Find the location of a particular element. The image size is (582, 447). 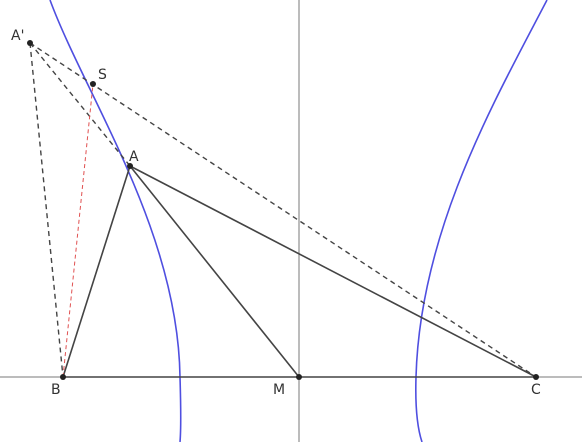

label-S: S is located at coordinates (102, 75).